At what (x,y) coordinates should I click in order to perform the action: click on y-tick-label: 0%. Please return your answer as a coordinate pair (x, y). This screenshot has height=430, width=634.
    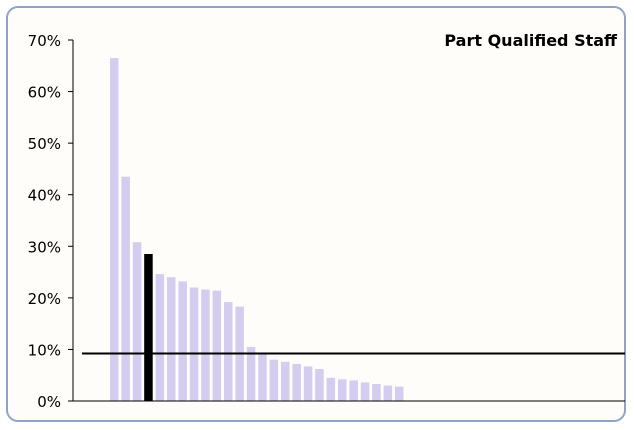
    Looking at the image, I should click on (49, 402).